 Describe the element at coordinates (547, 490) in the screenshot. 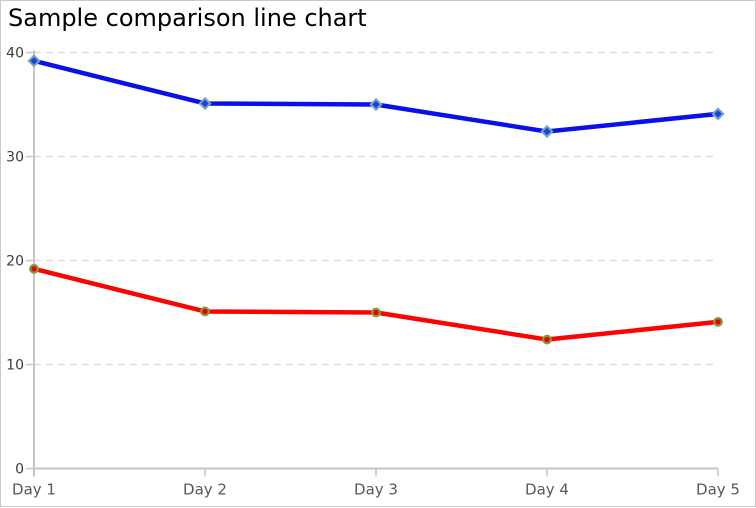

I see `x-axis-label-4: Day 4` at that location.